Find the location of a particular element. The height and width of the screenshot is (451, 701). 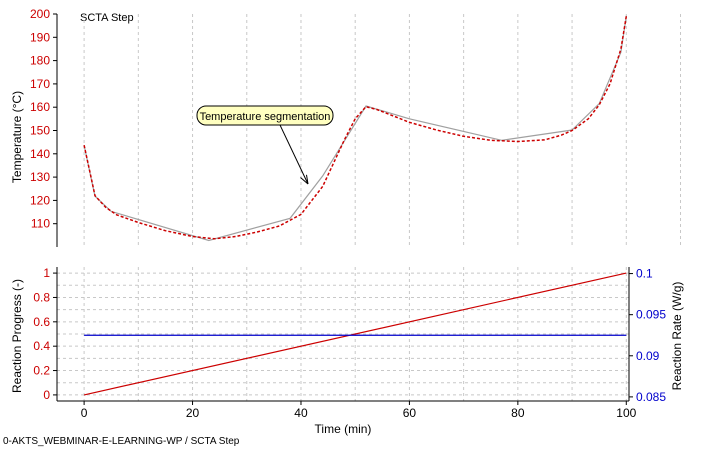

x-tick-label: 40 is located at coordinates (301, 413).